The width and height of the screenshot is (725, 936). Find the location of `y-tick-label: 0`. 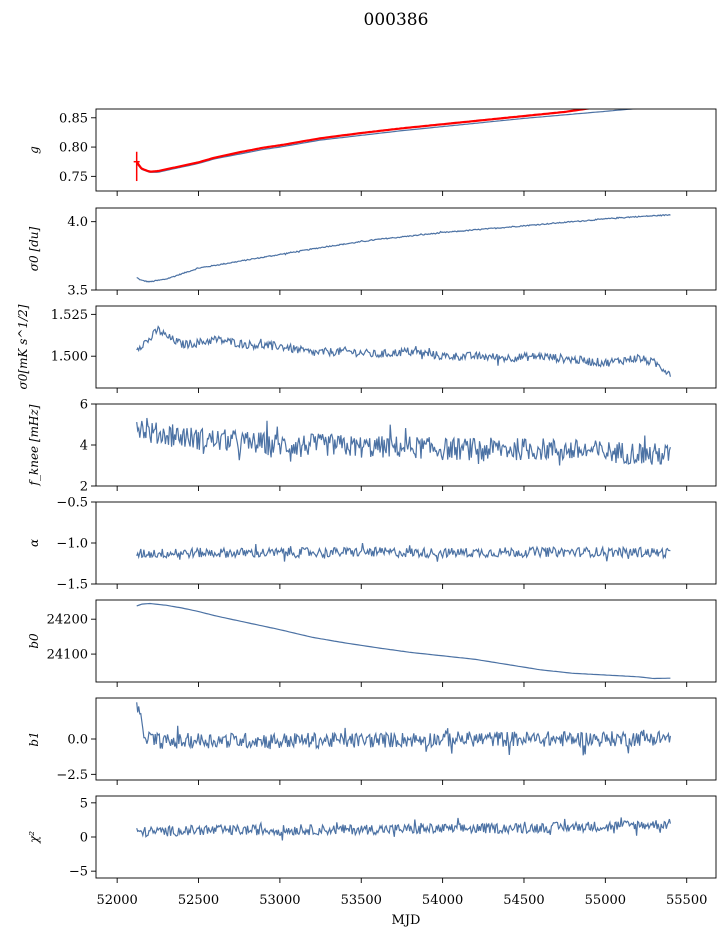

y-tick-label: 0 is located at coordinates (84, 838).